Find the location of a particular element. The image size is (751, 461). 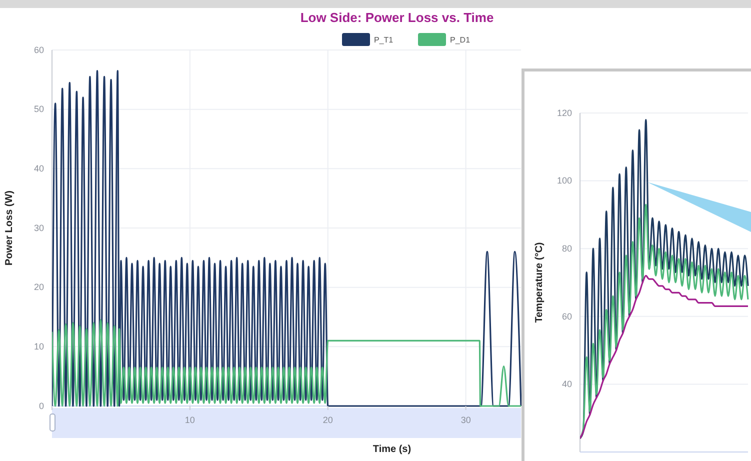

y-tick-label: 20 is located at coordinates (39, 287).